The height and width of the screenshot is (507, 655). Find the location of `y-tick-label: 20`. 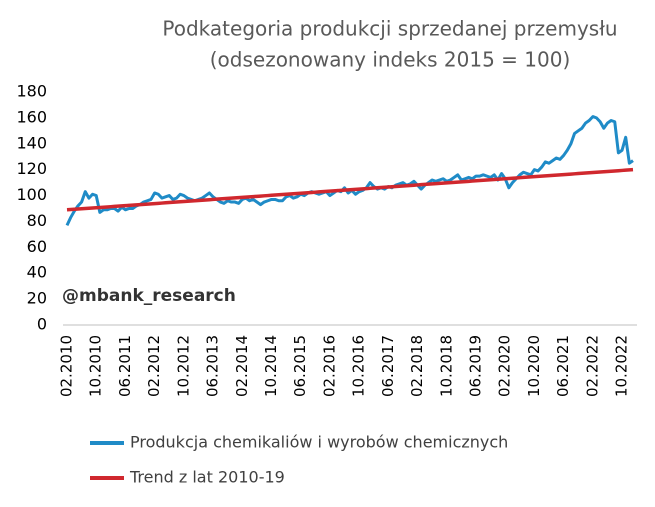

y-tick-label: 20 is located at coordinates (37, 298).